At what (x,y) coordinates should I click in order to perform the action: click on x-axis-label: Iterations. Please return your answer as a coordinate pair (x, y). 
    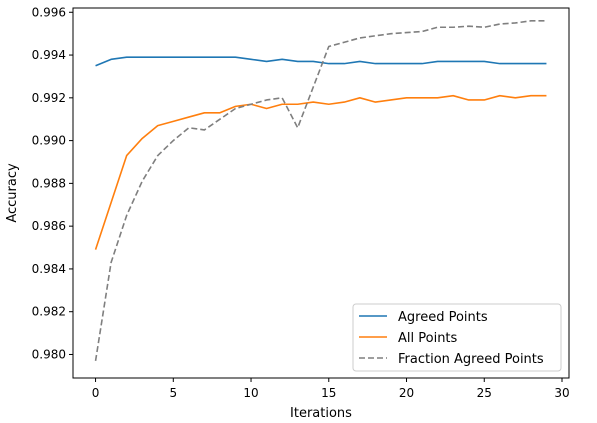
    Looking at the image, I should click on (321, 413).